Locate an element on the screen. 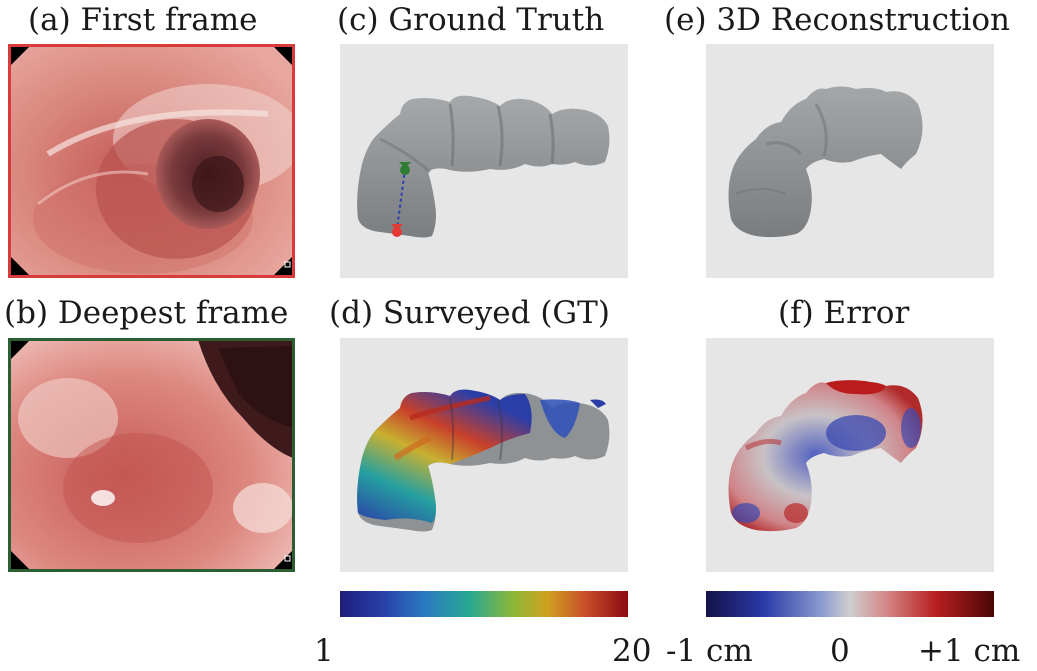 The image size is (1037, 671). error-colorbar is located at coordinates (850, 604).